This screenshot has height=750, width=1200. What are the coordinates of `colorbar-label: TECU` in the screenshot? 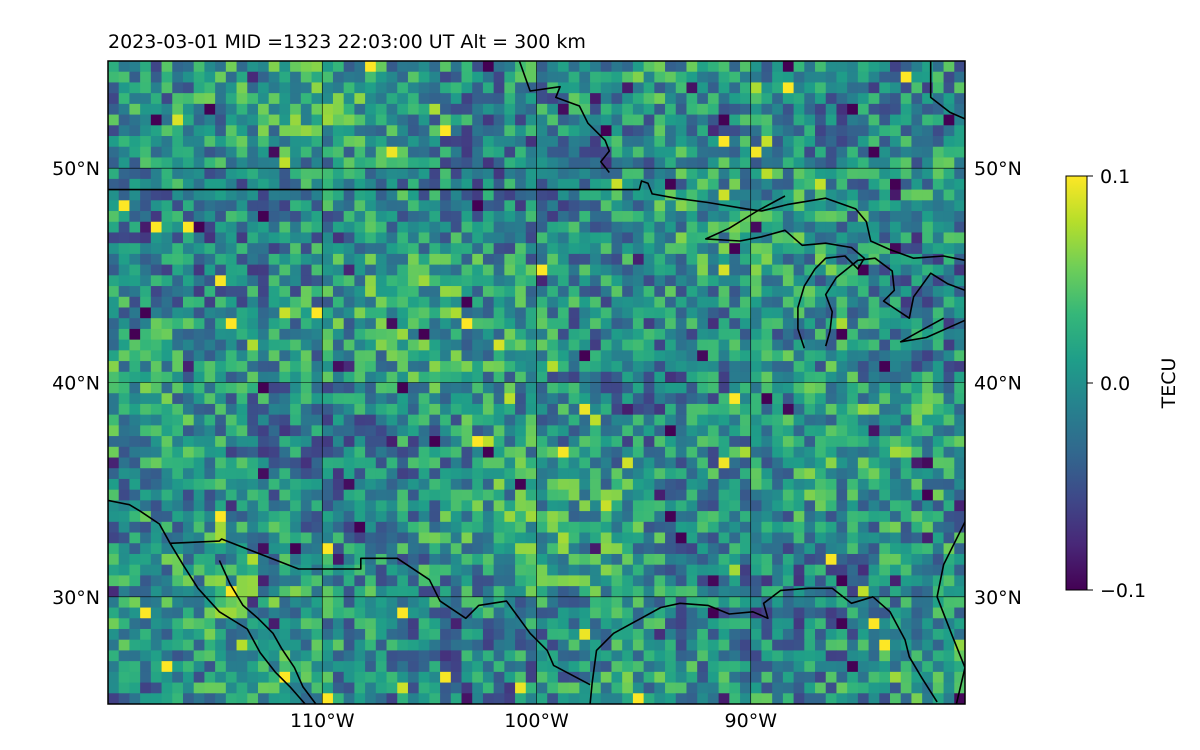 It's located at (1169, 384).